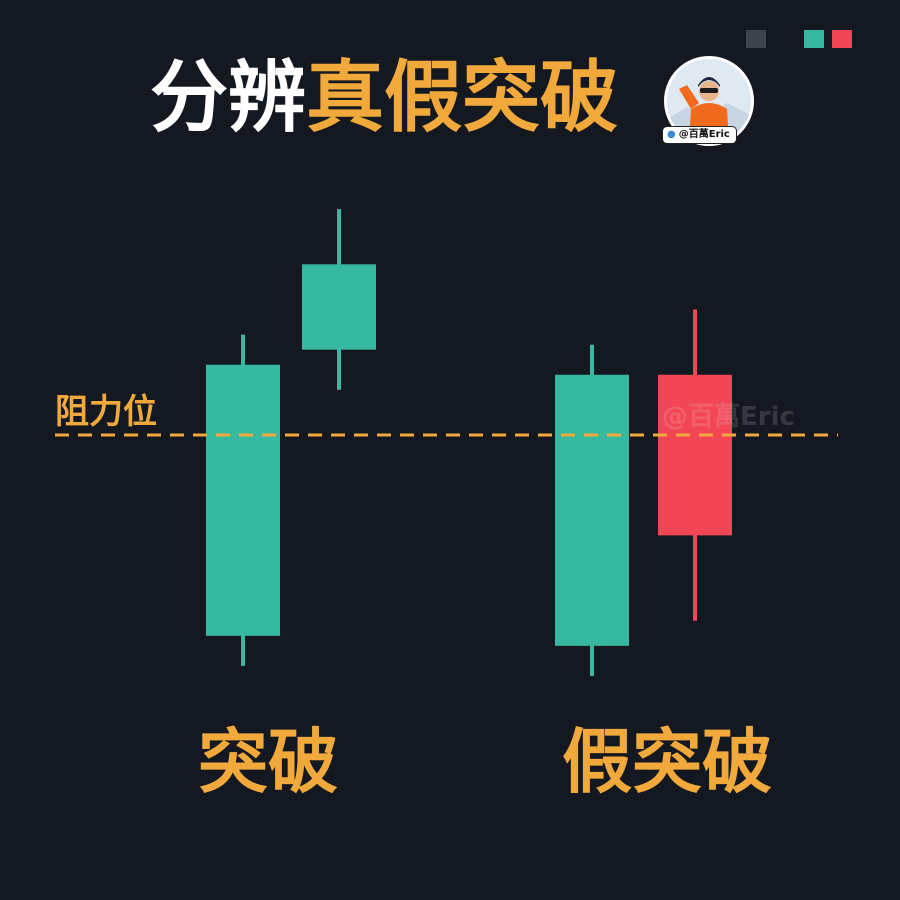 The image size is (900, 900). Describe the element at coordinates (268, 761) in the screenshot. I see `label-breakout: 突破` at that location.